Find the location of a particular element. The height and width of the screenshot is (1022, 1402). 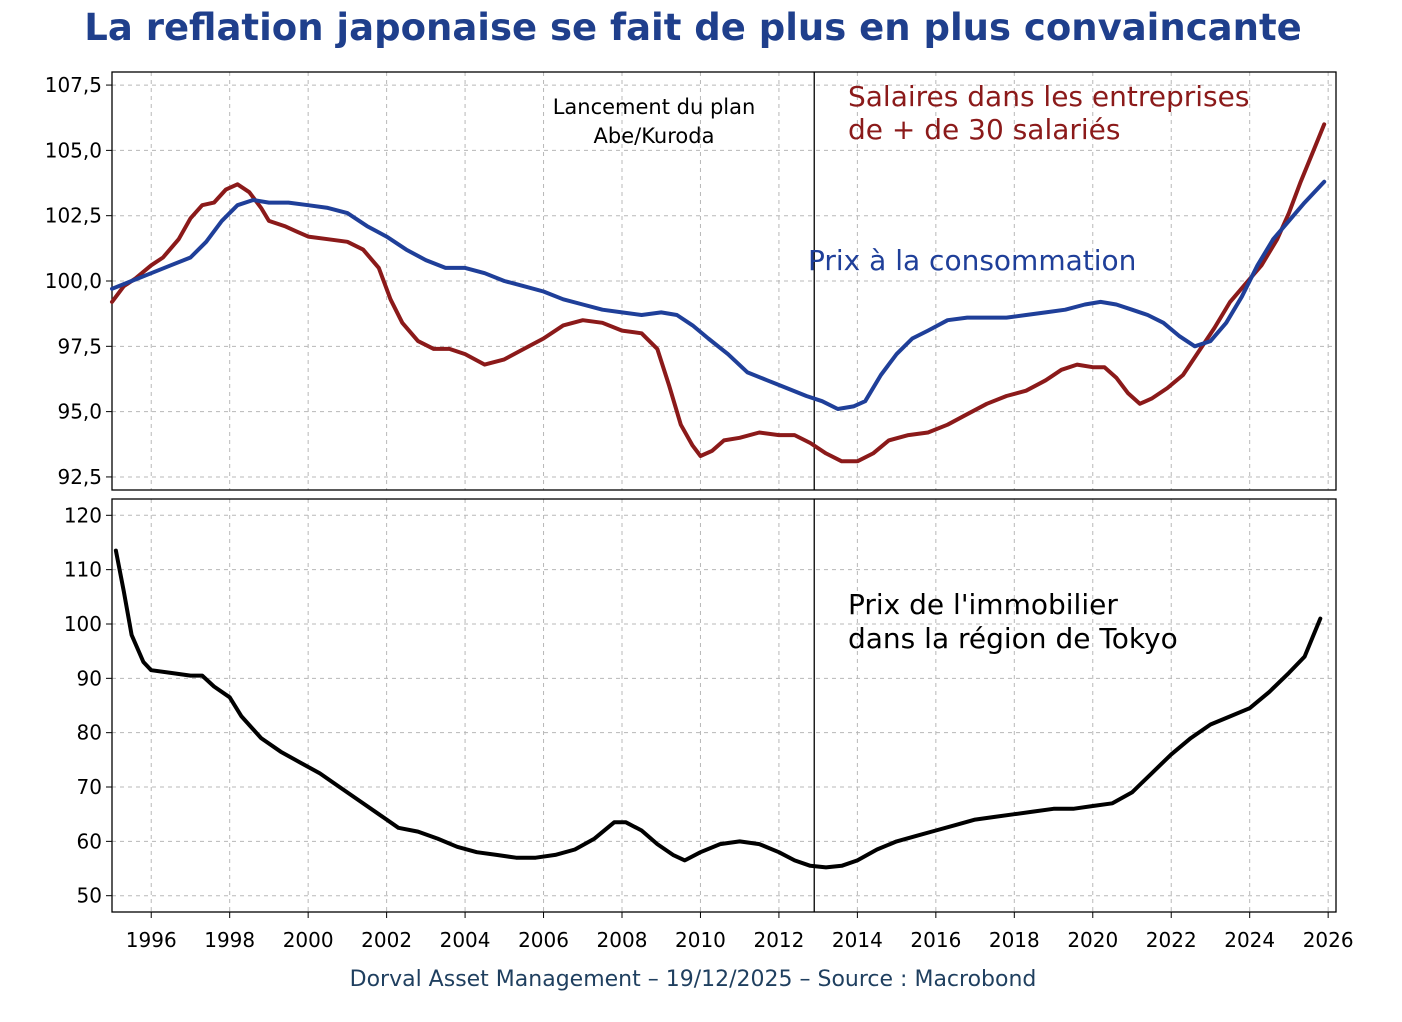

series-label-wages: Salaires dans les entreprises is located at coordinates (1048, 96).